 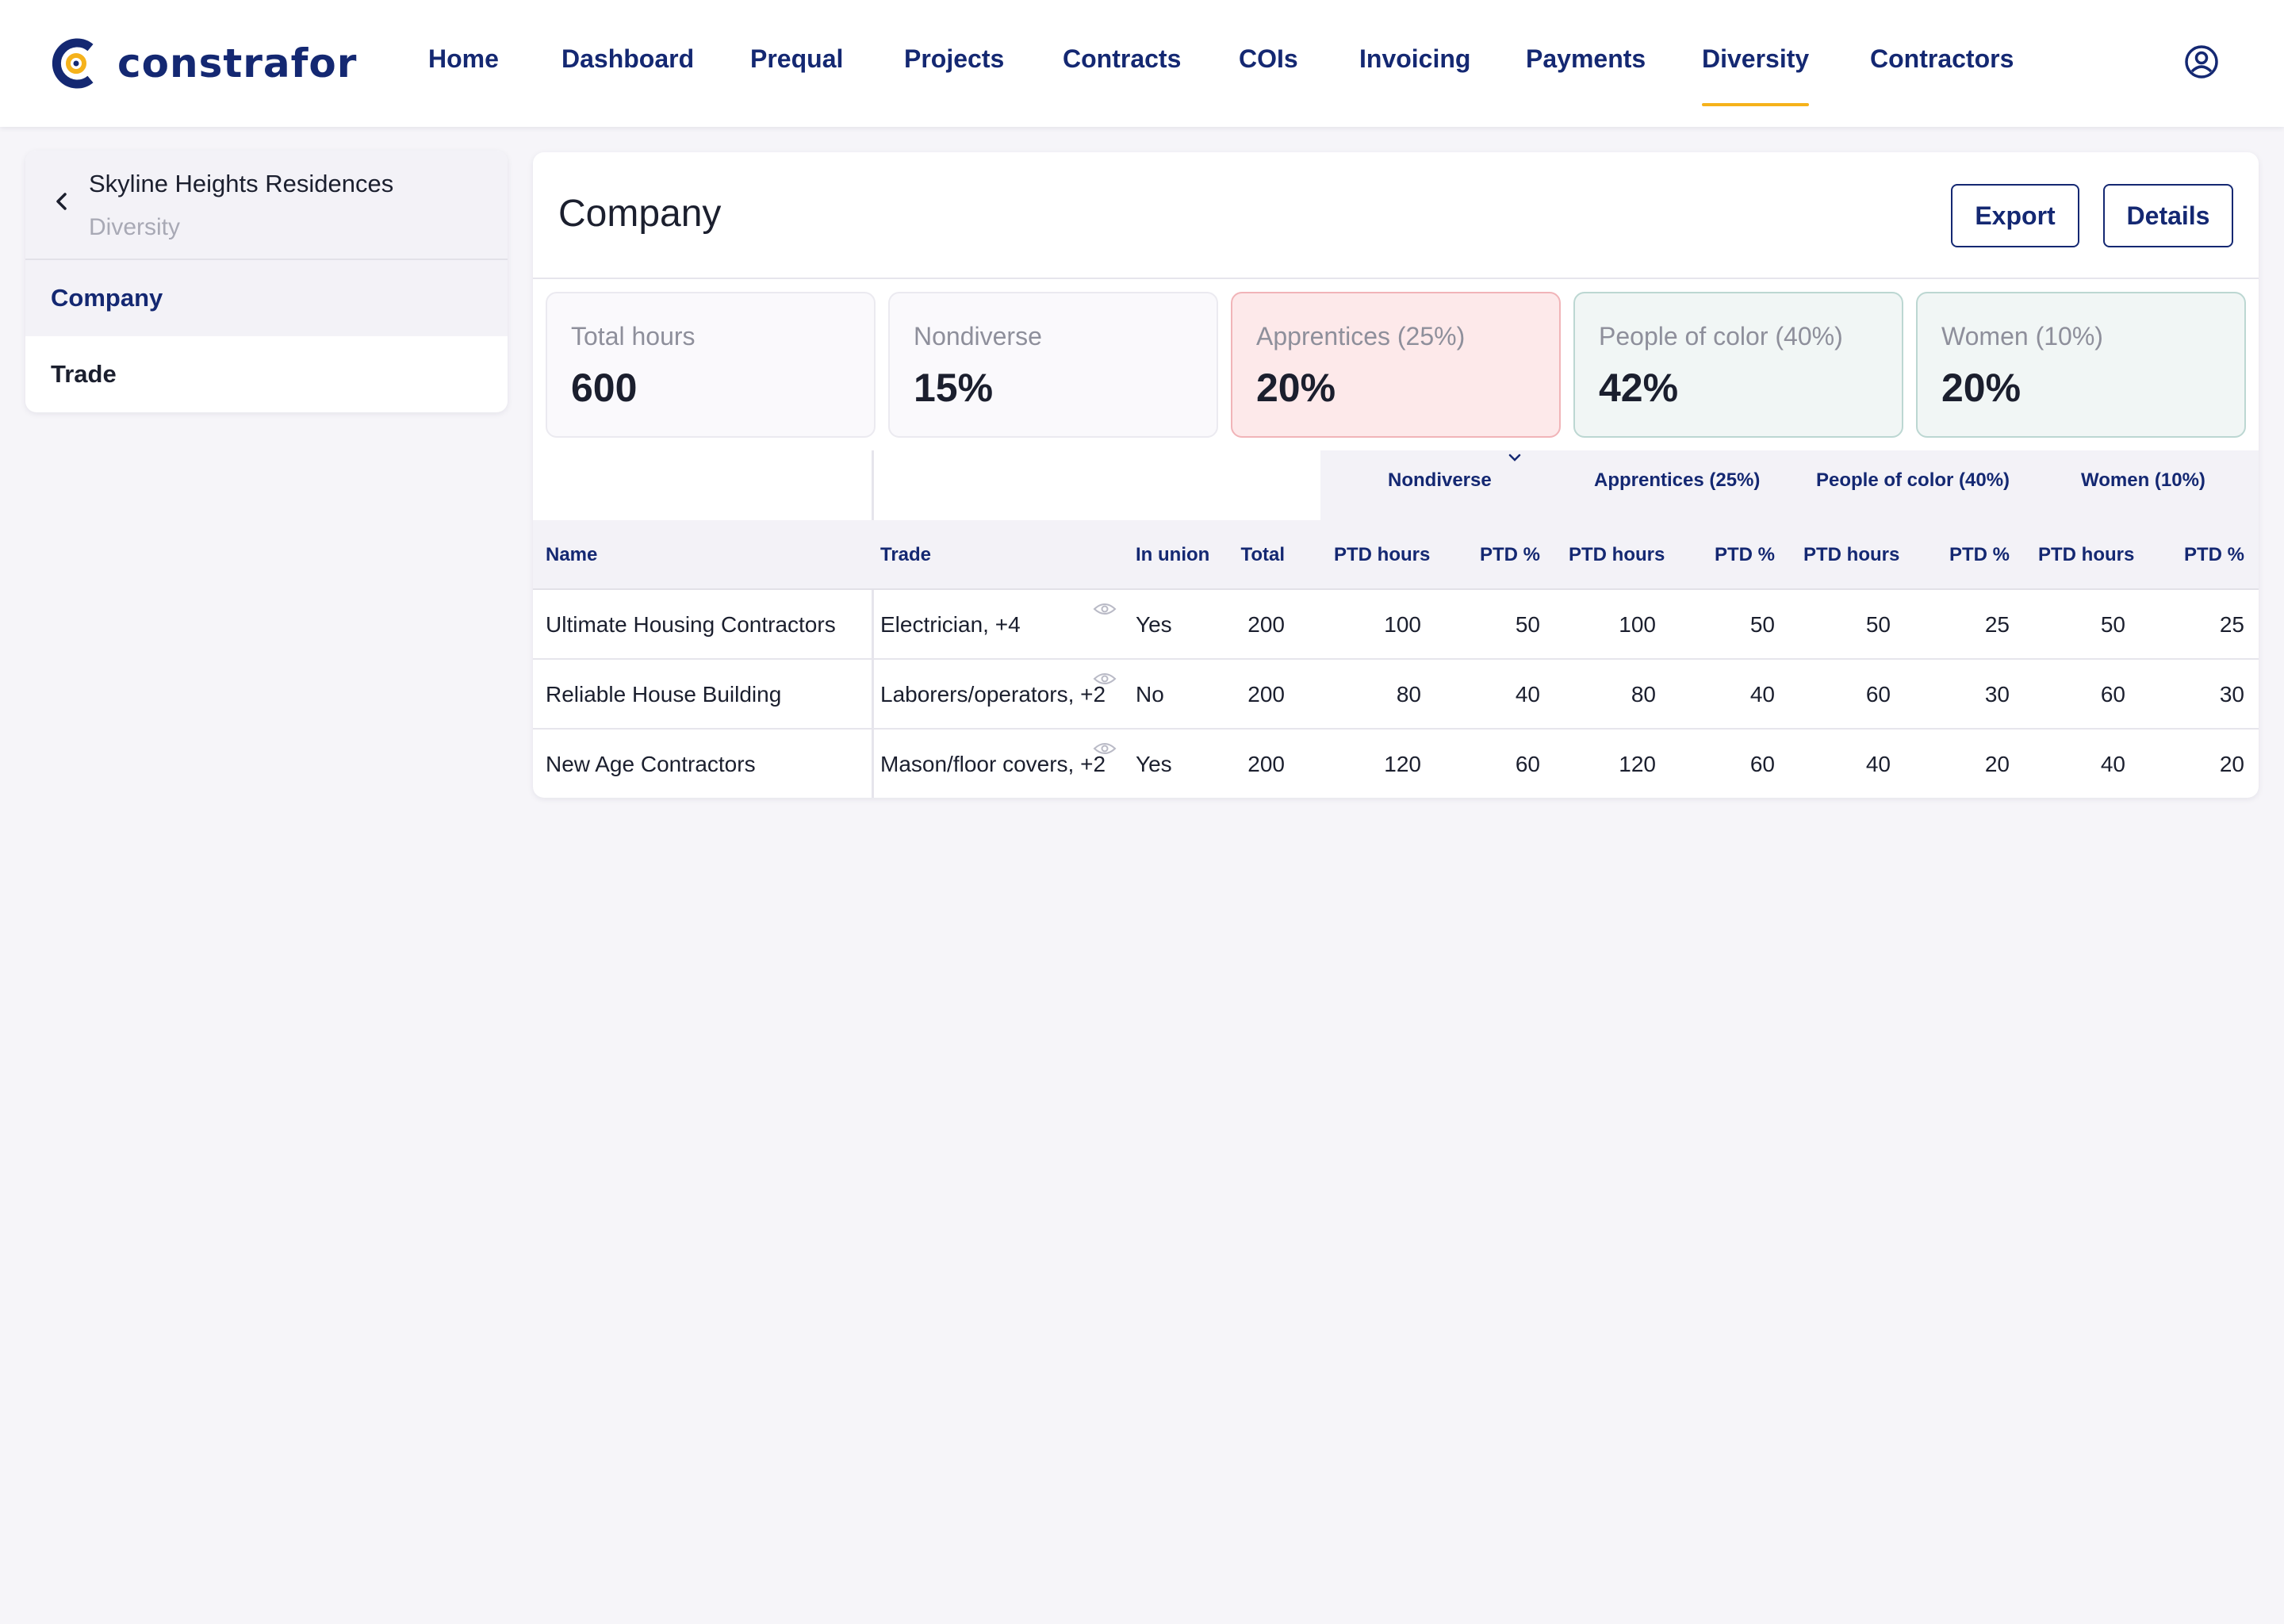 I want to click on nav-contracts: Contracts, so click(x=1122, y=58).